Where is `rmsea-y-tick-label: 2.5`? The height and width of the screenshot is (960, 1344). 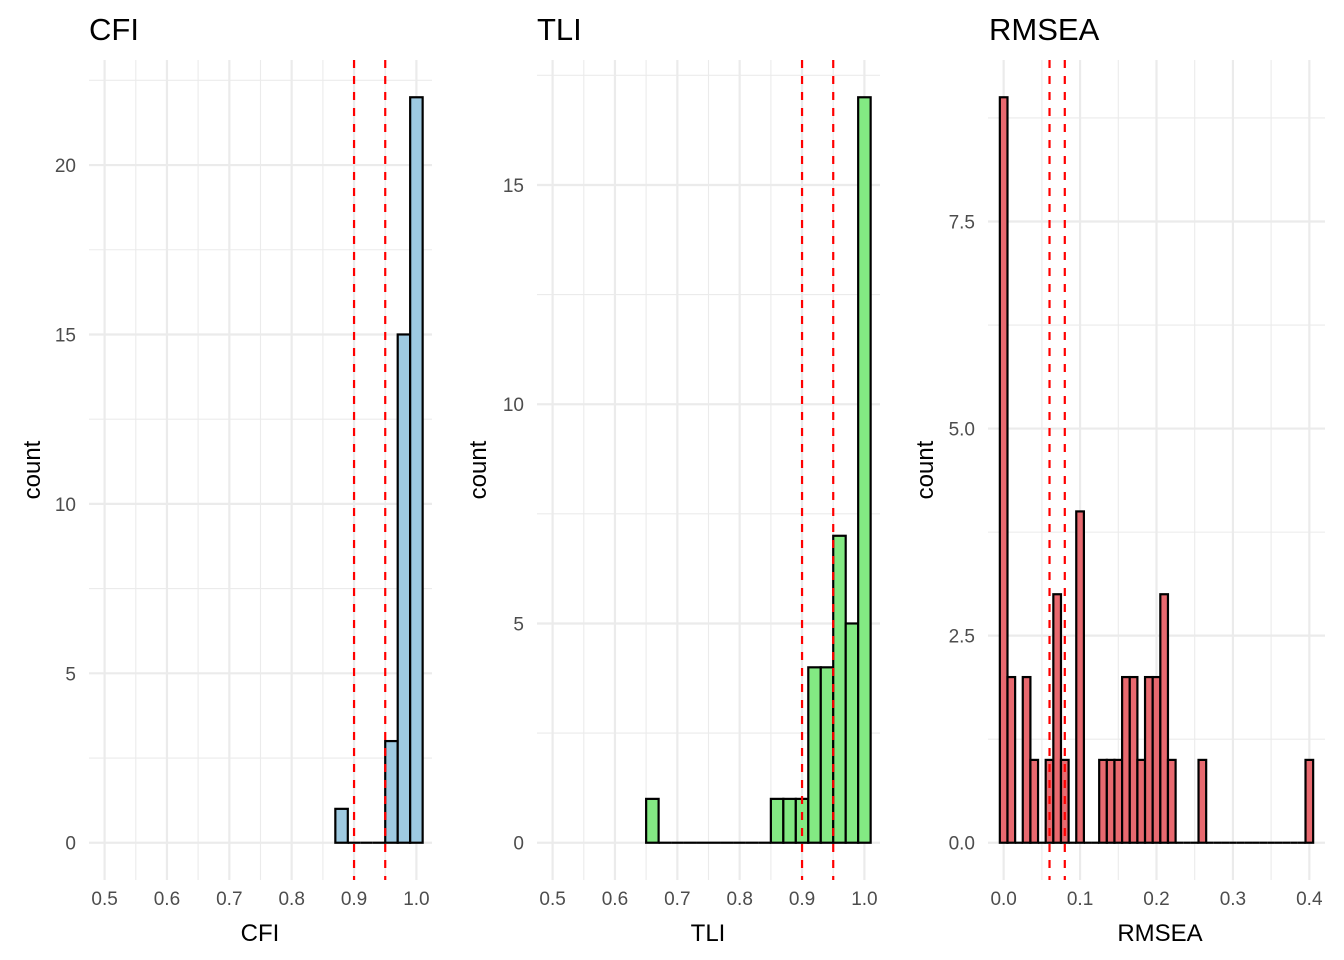 rmsea-y-tick-label: 2.5 is located at coordinates (962, 637).